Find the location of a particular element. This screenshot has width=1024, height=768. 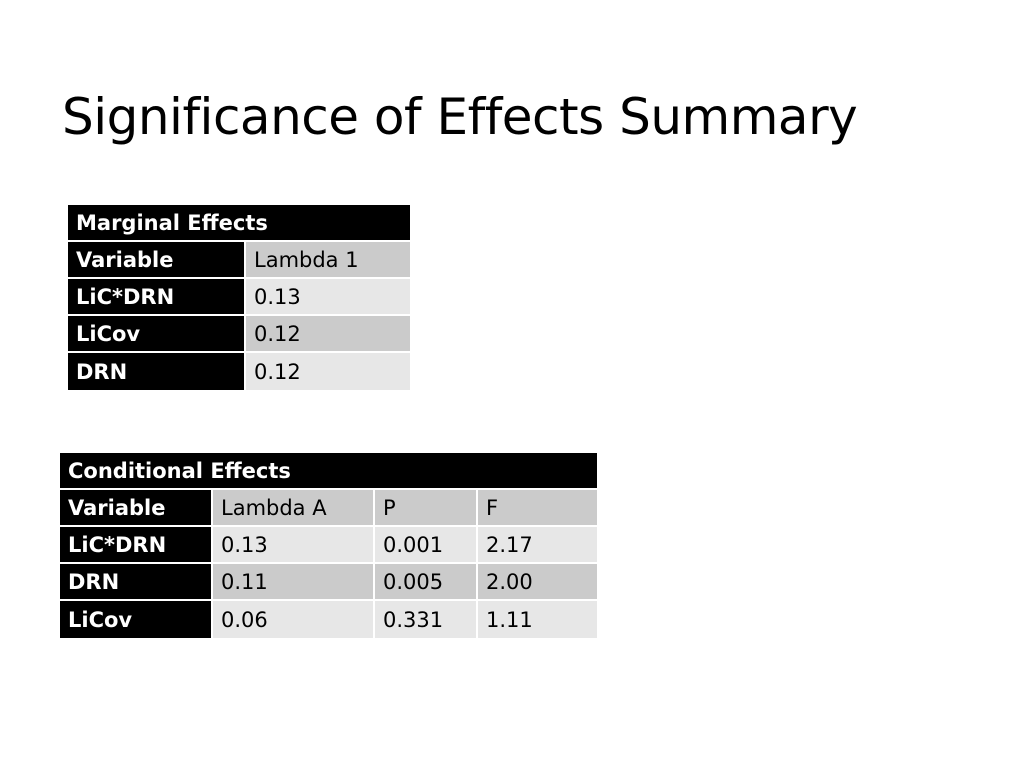

table-cell: 0.001 is located at coordinates (426, 545).